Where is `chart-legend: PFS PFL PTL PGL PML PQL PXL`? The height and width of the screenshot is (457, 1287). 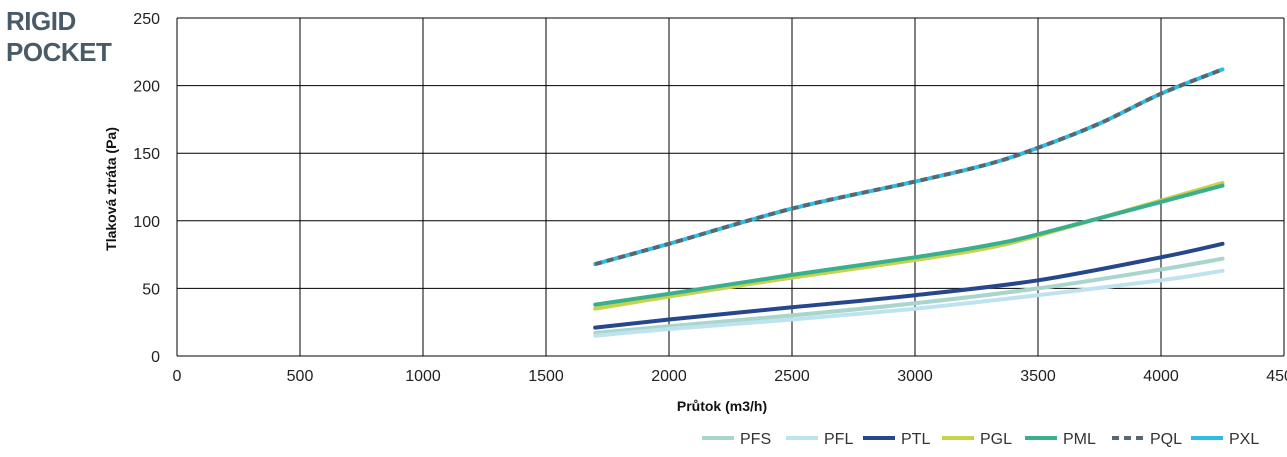 chart-legend: PFS PFL PTL PGL PML PQL PXL is located at coordinates (980, 439).